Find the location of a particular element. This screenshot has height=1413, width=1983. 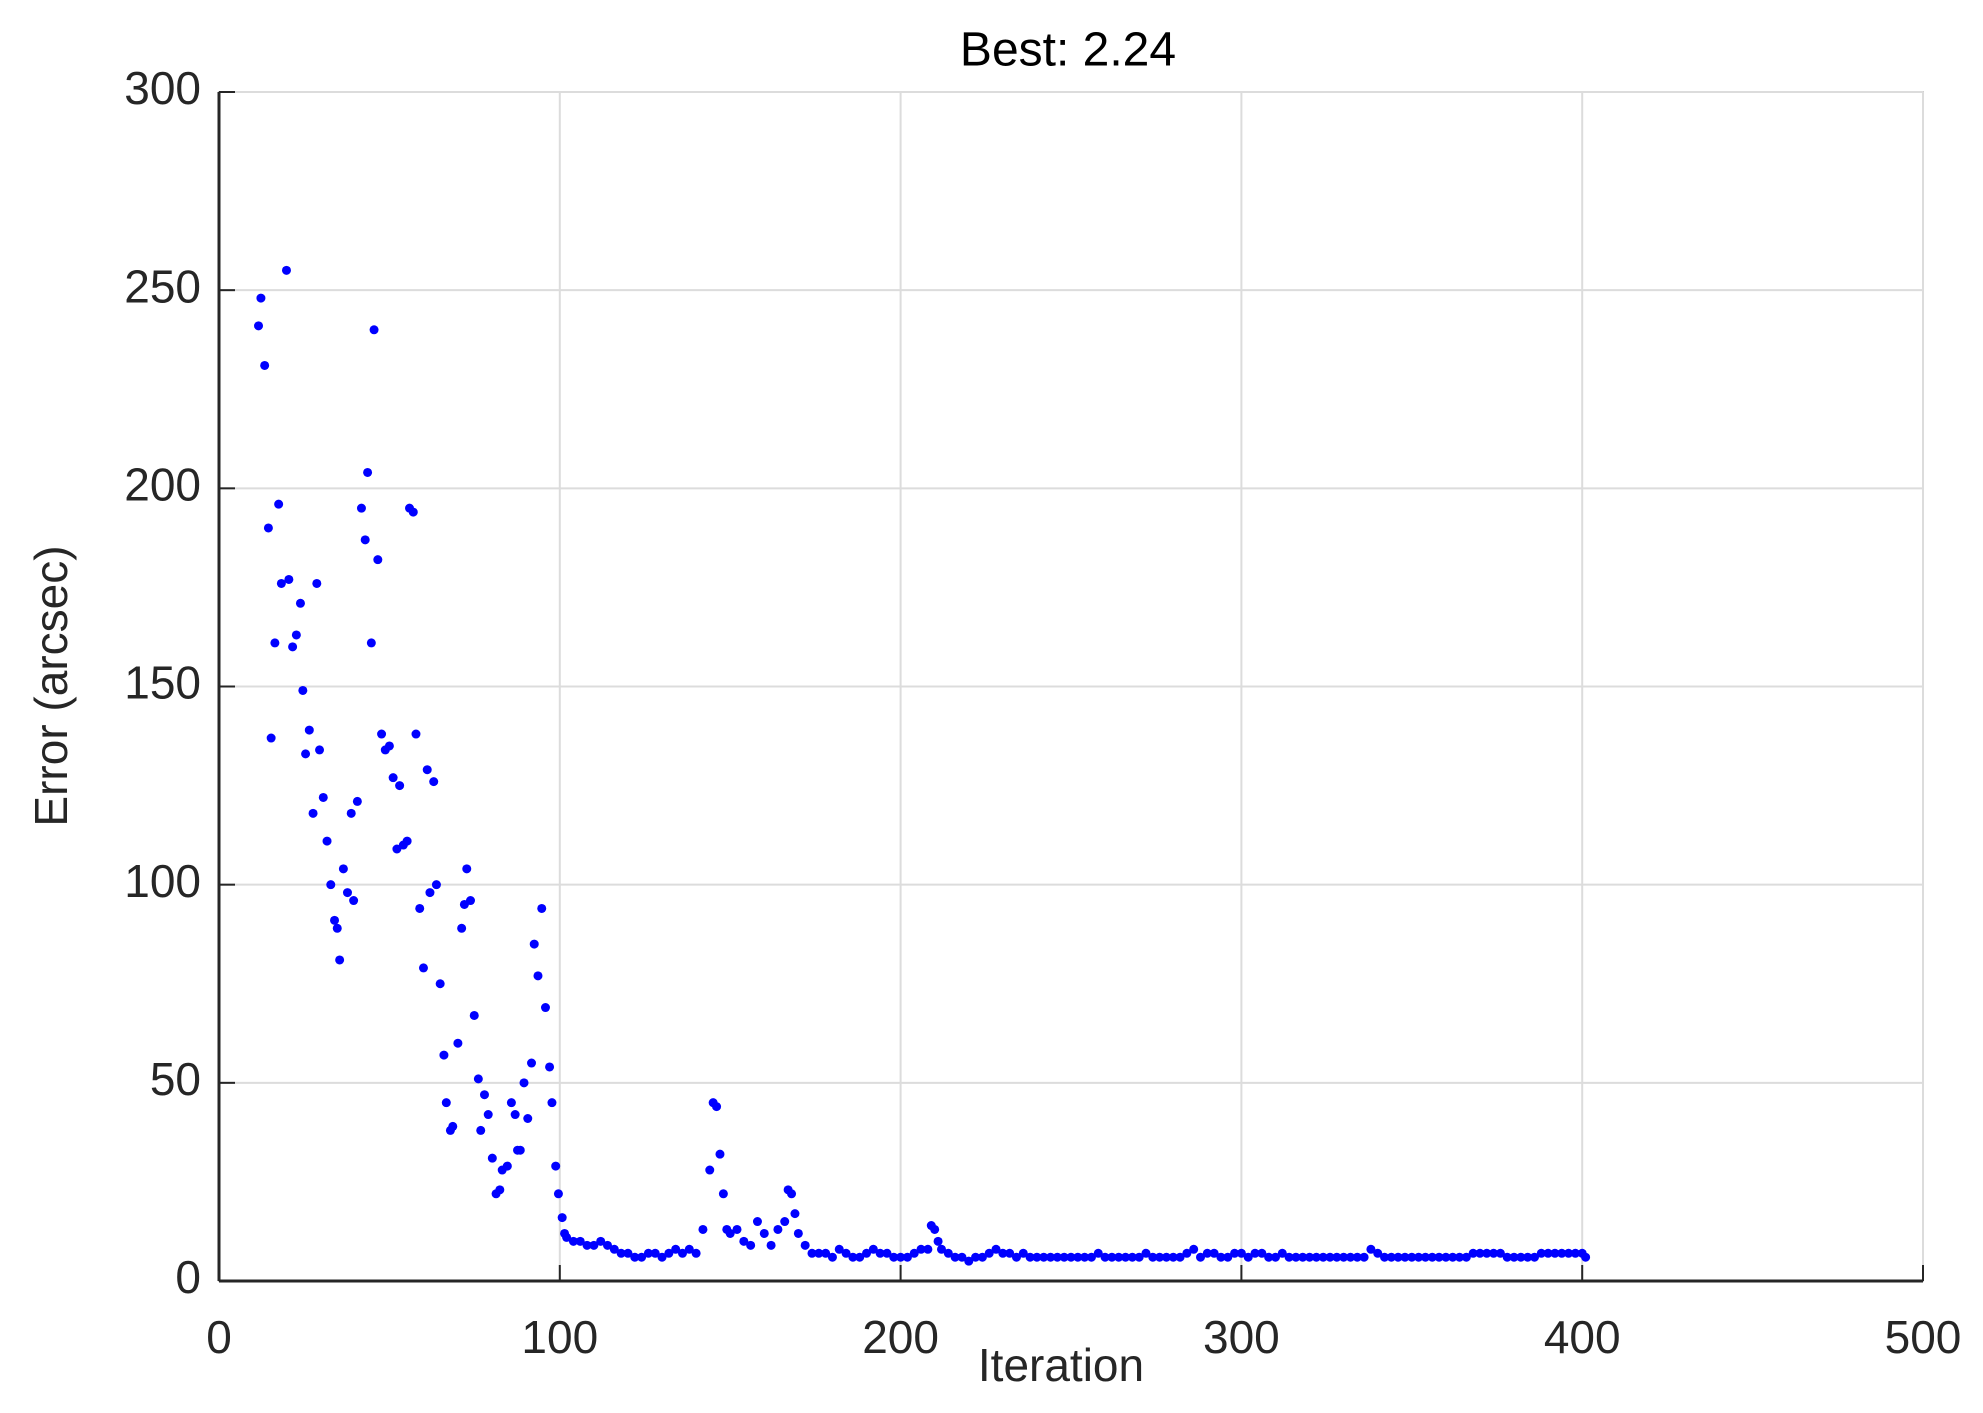

chart-title: Best: 2.24 is located at coordinates (1068, 50).